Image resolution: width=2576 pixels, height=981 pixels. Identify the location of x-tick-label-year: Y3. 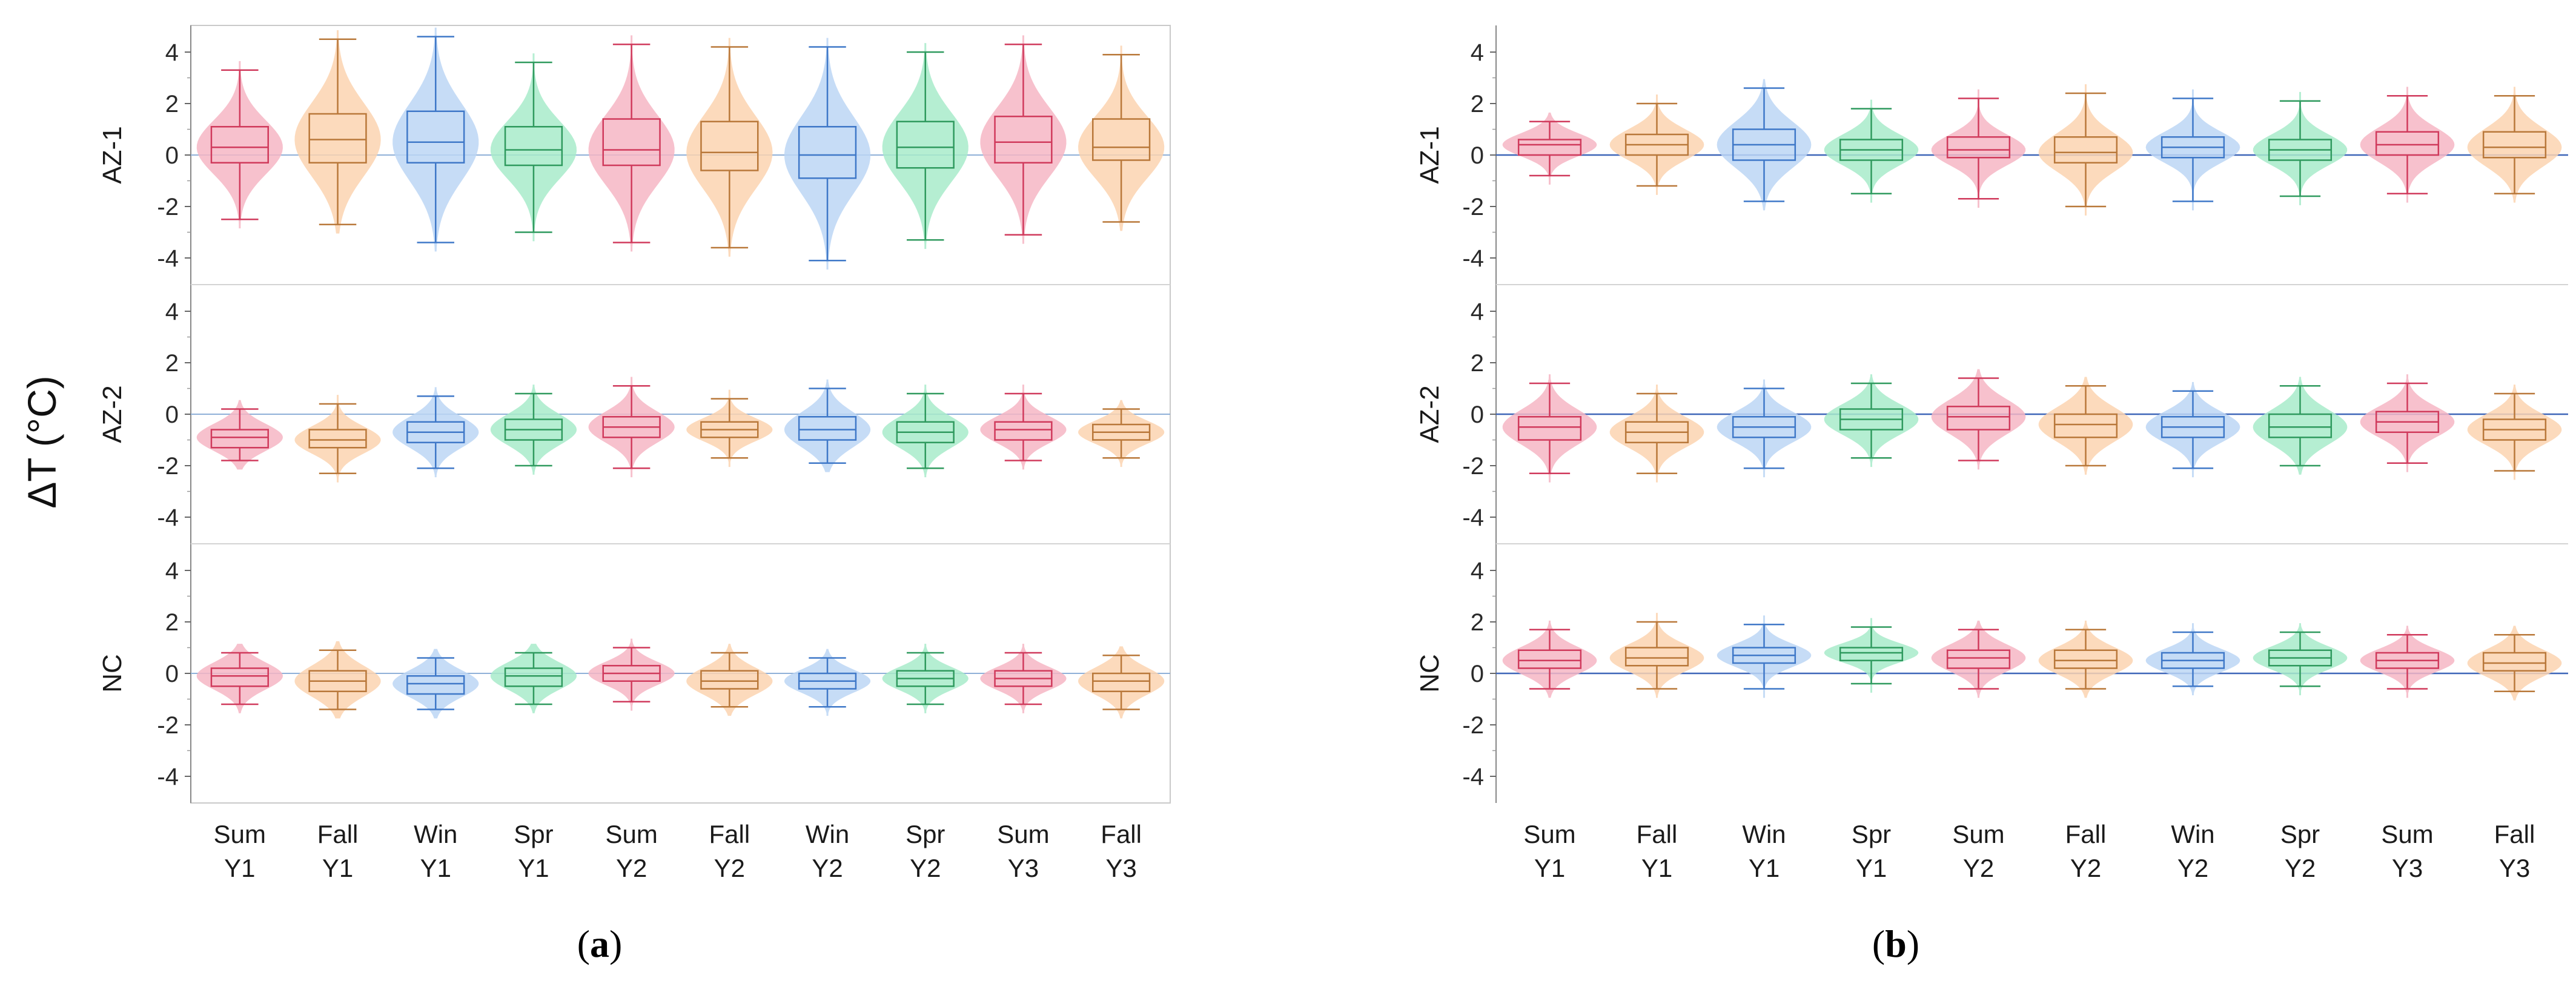
(1120, 868).